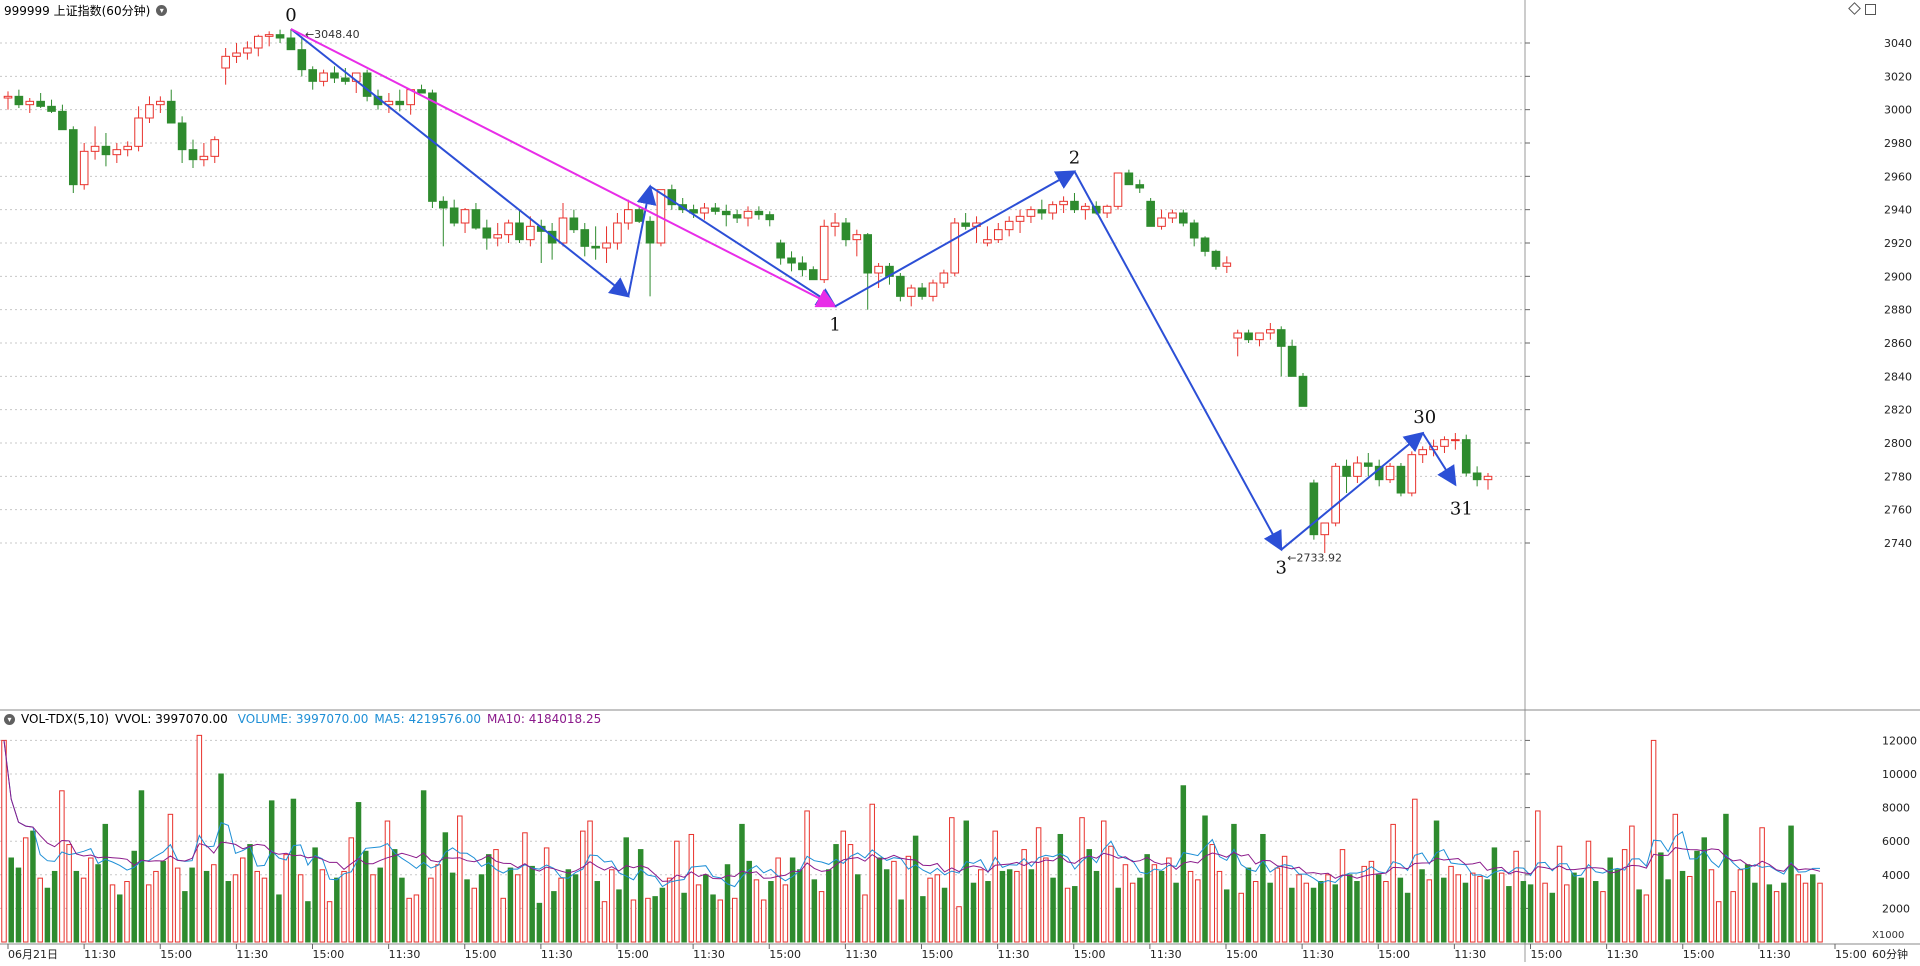 The width and height of the screenshot is (1920, 966). What do you see at coordinates (1870, 9) in the screenshot?
I see `panel-toggle-icon` at bounding box center [1870, 9].